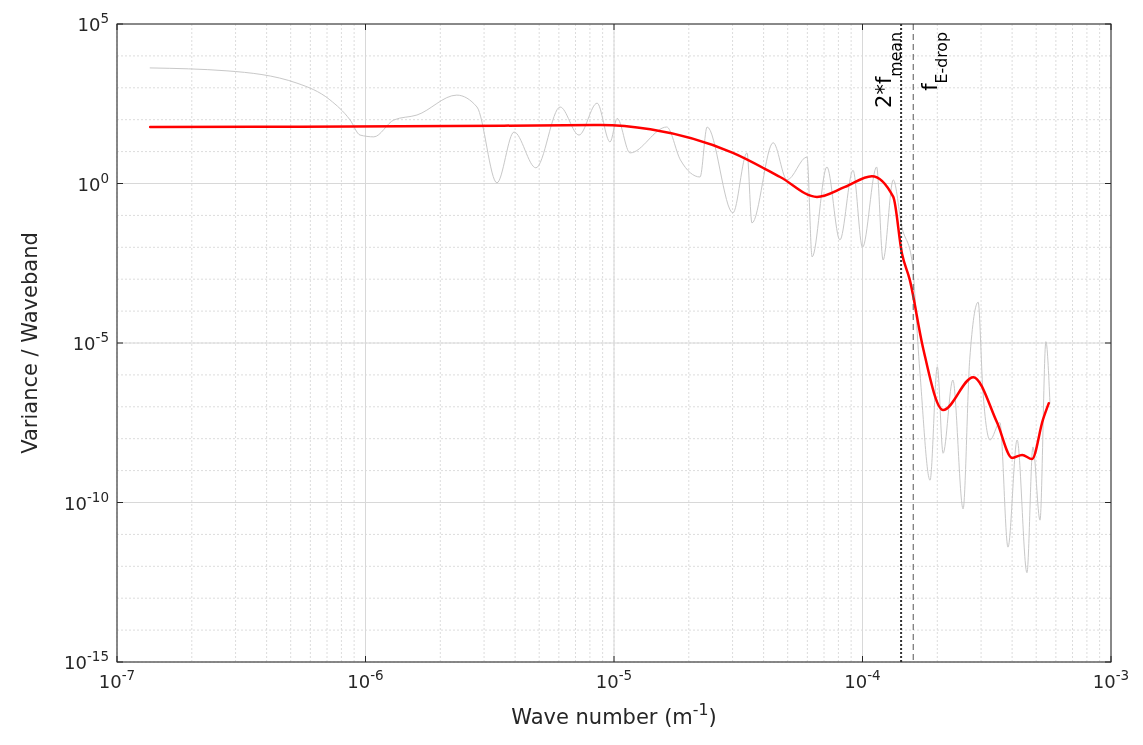 The height and width of the screenshot is (745, 1143). I want to click on y-tick-label: 10$^{-5}$, so click(90, 341).